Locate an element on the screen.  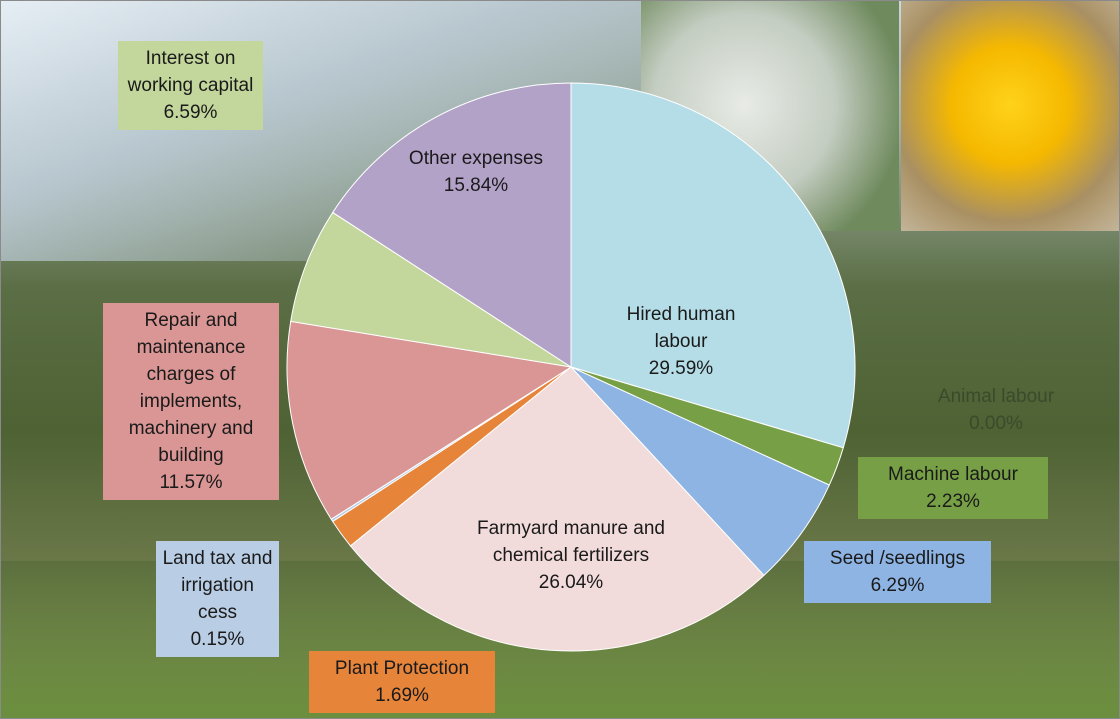
category-name: Hired human labour is located at coordinates (681, 328).